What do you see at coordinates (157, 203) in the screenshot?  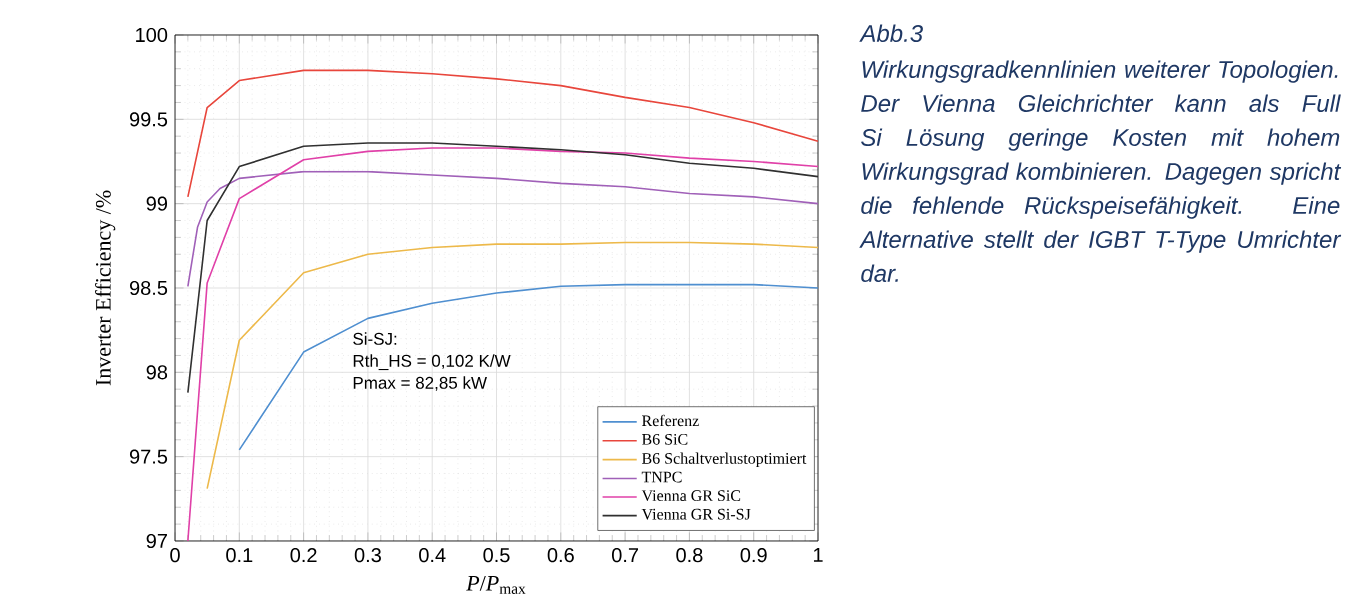 I see `y-tick-label: 99` at bounding box center [157, 203].